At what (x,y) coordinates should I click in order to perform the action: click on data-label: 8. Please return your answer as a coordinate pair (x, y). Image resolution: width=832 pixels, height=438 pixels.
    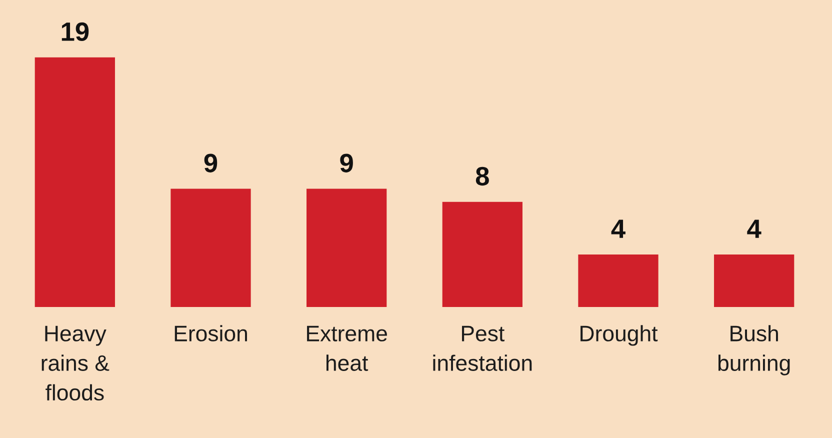
    Looking at the image, I should click on (482, 176).